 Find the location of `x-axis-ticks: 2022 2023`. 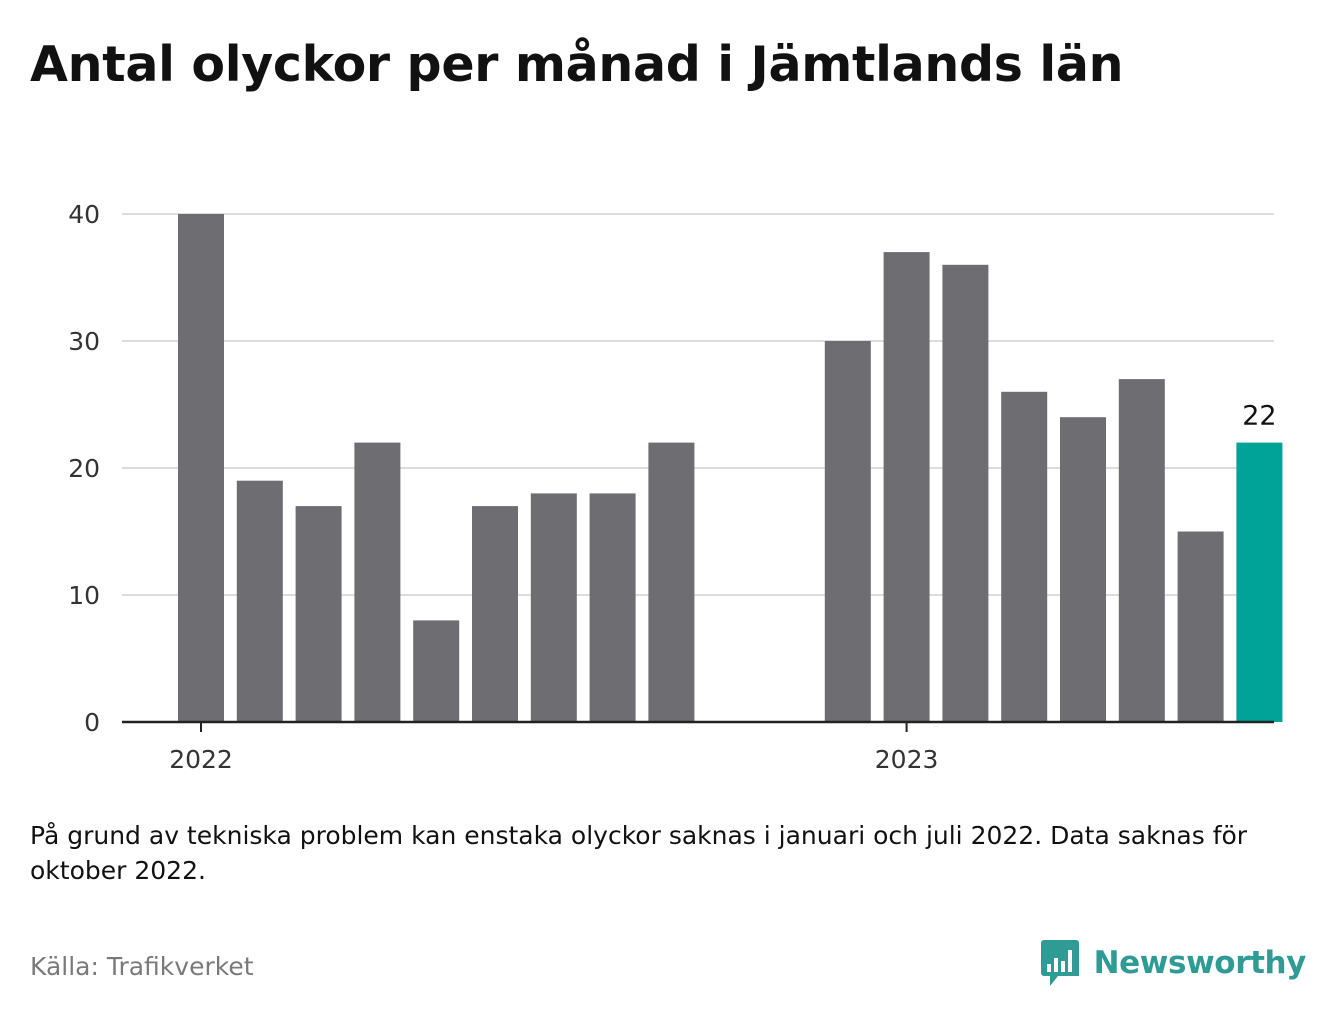

x-axis-ticks: 2022 2023 is located at coordinates (553, 748).